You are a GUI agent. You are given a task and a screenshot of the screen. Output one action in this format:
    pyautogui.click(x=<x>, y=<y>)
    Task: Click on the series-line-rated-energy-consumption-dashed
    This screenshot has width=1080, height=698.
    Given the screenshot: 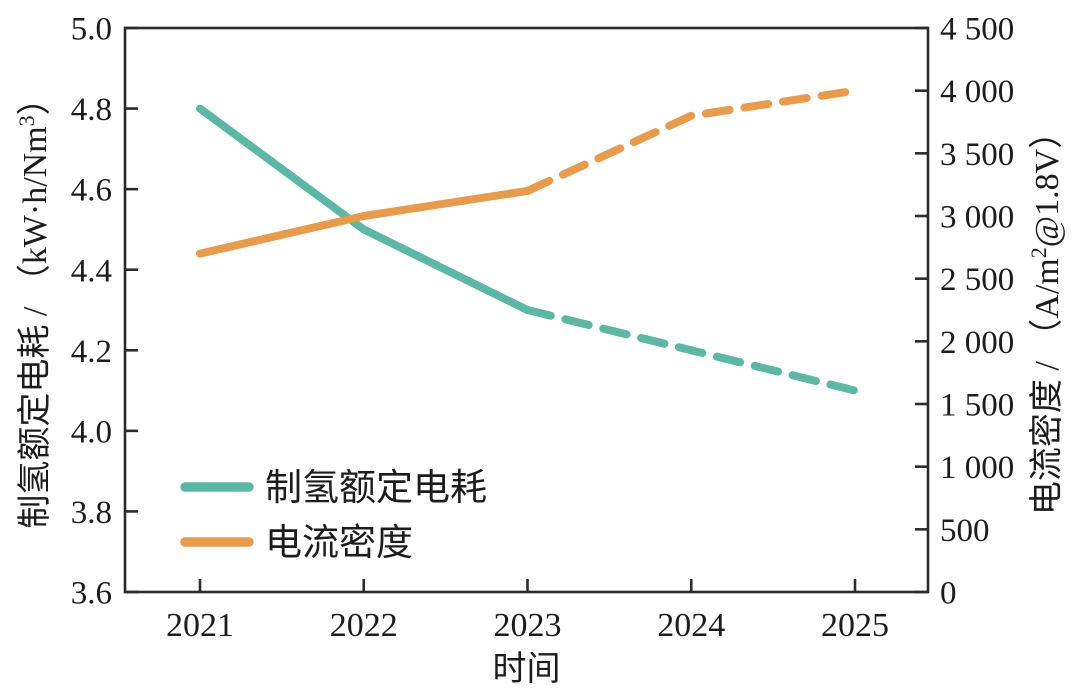 What is the action you would take?
    pyautogui.click(x=691, y=350)
    